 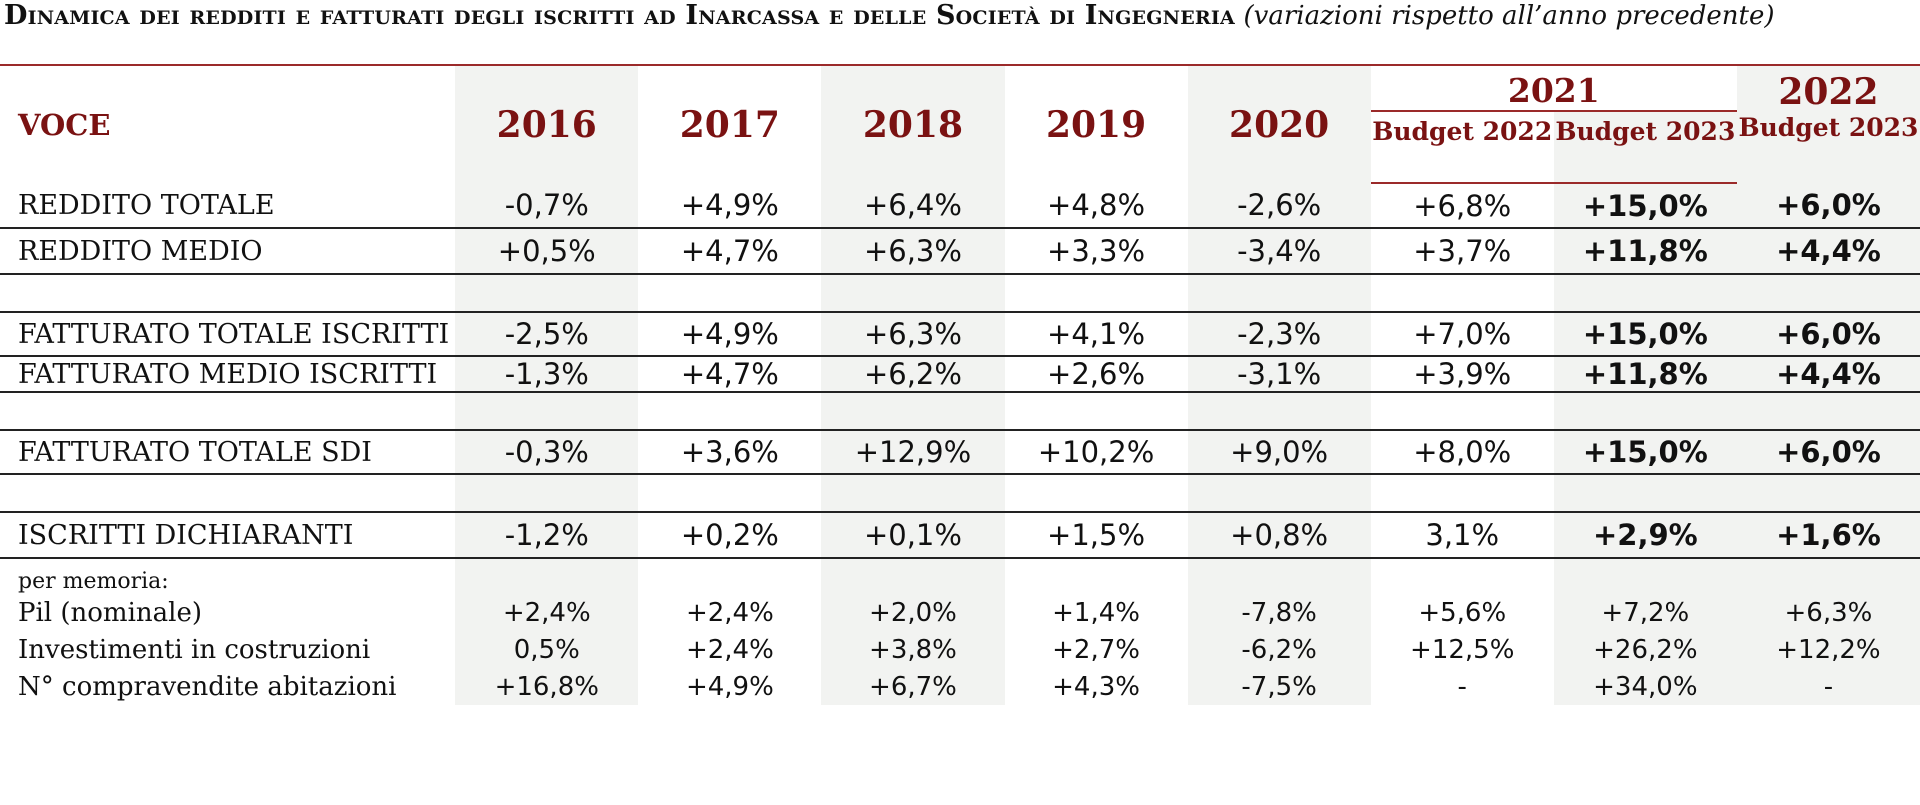 I want to click on table-cell: +1,4%, so click(x=1096, y=612).